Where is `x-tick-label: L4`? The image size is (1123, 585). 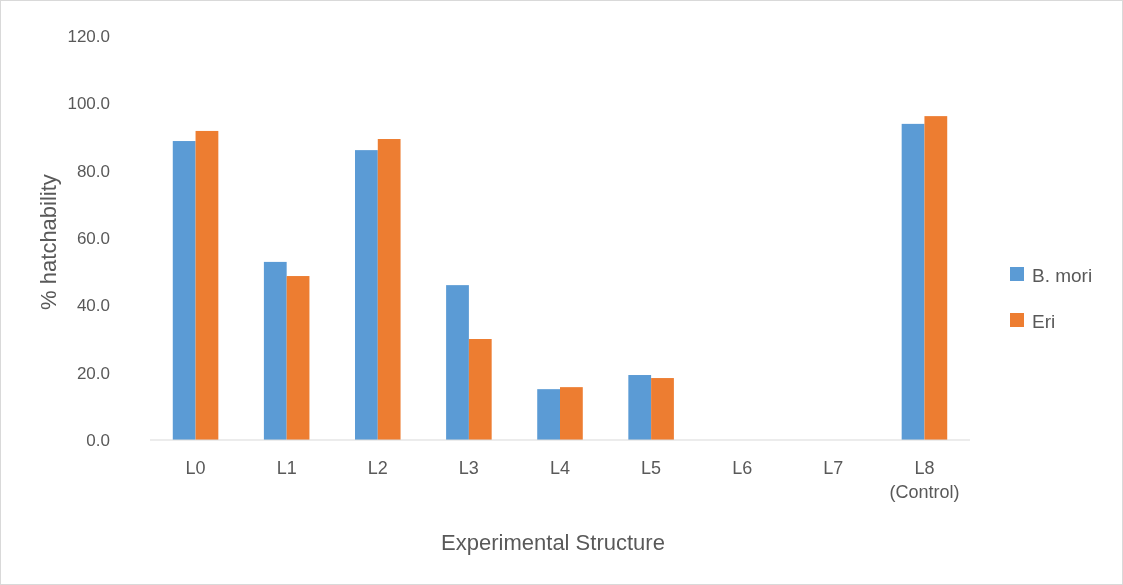
x-tick-label: L4 is located at coordinates (560, 468).